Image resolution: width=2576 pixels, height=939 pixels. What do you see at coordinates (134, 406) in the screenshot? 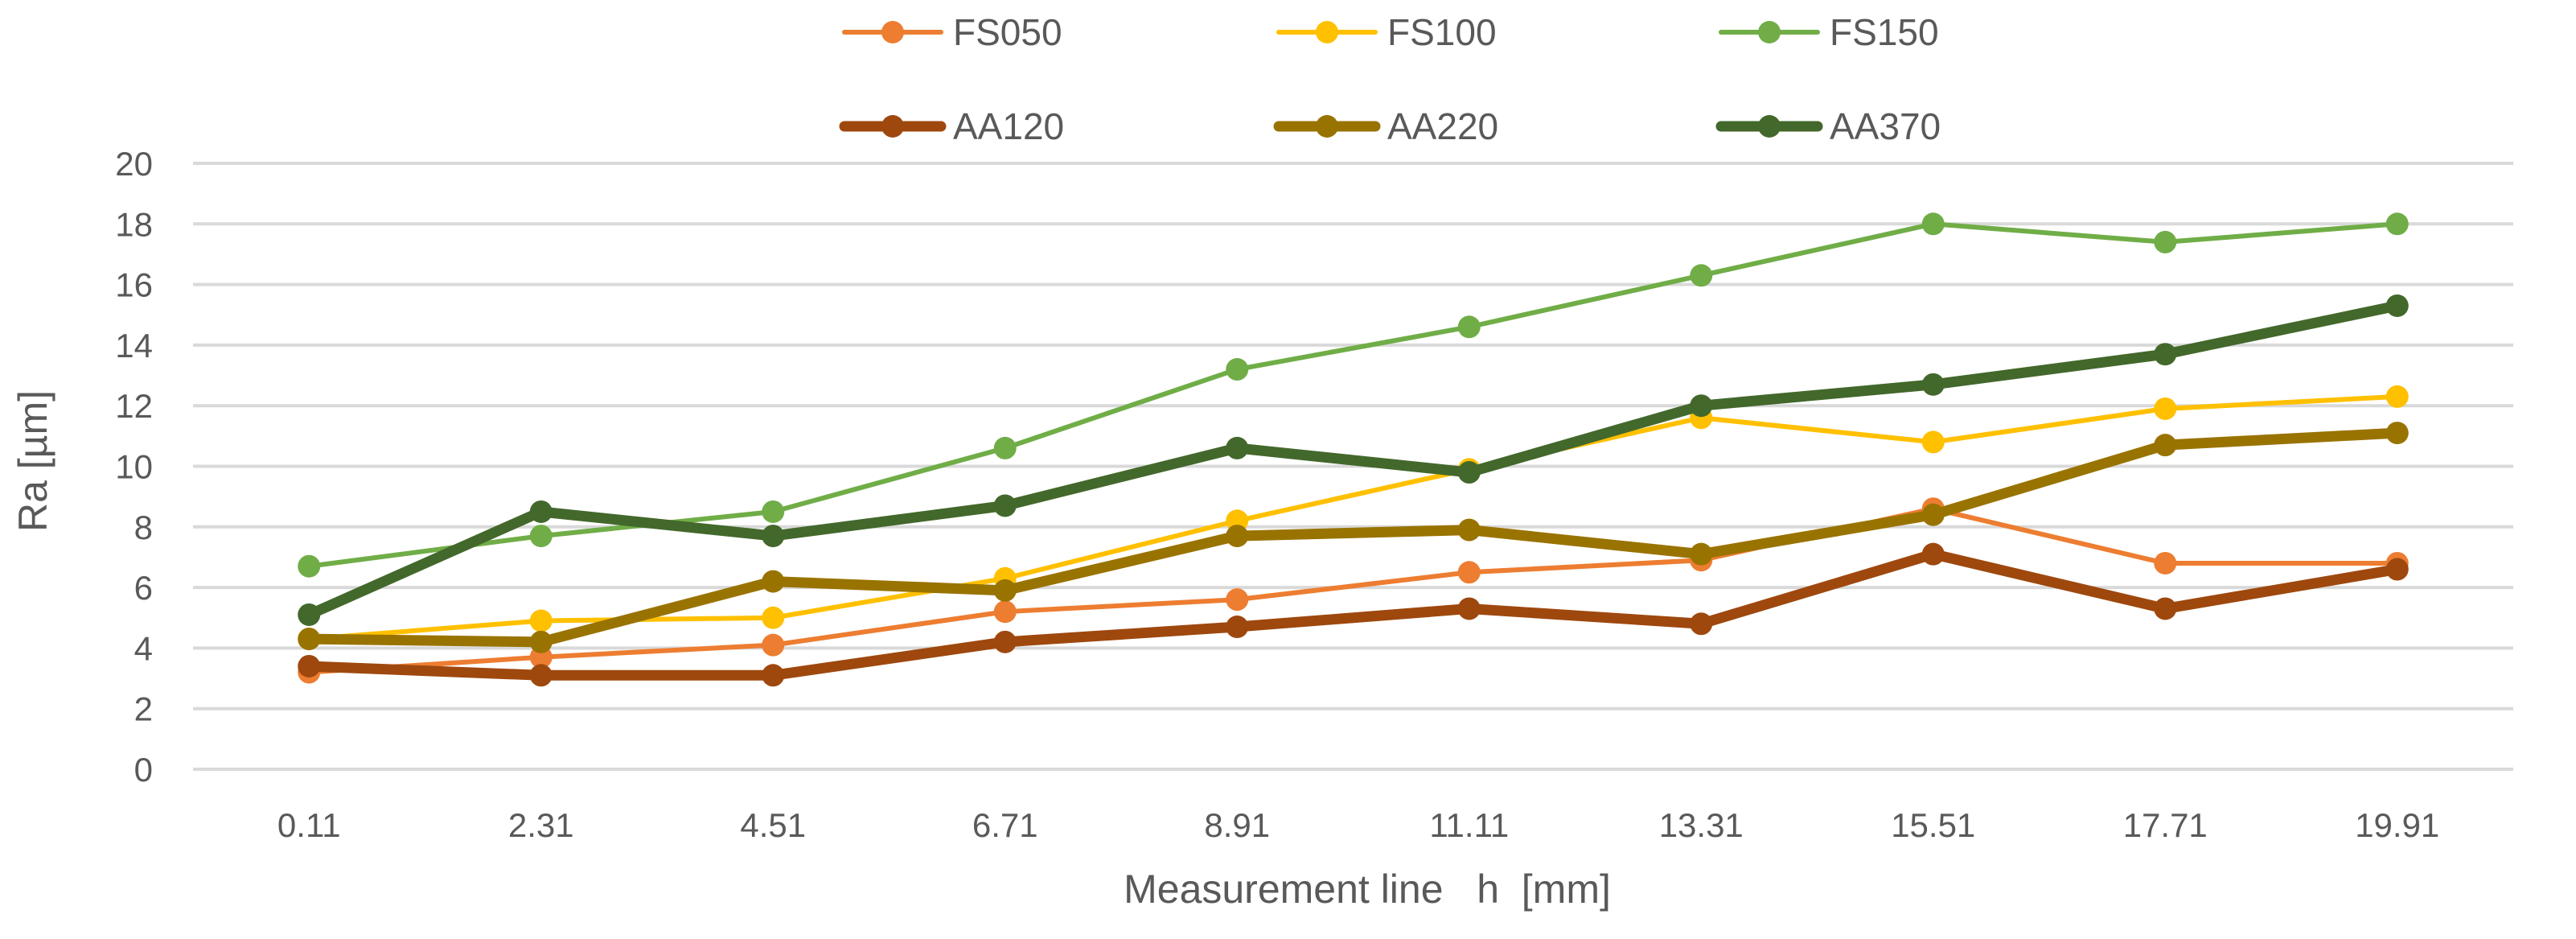
I see `y-tick-label: 12` at bounding box center [134, 406].